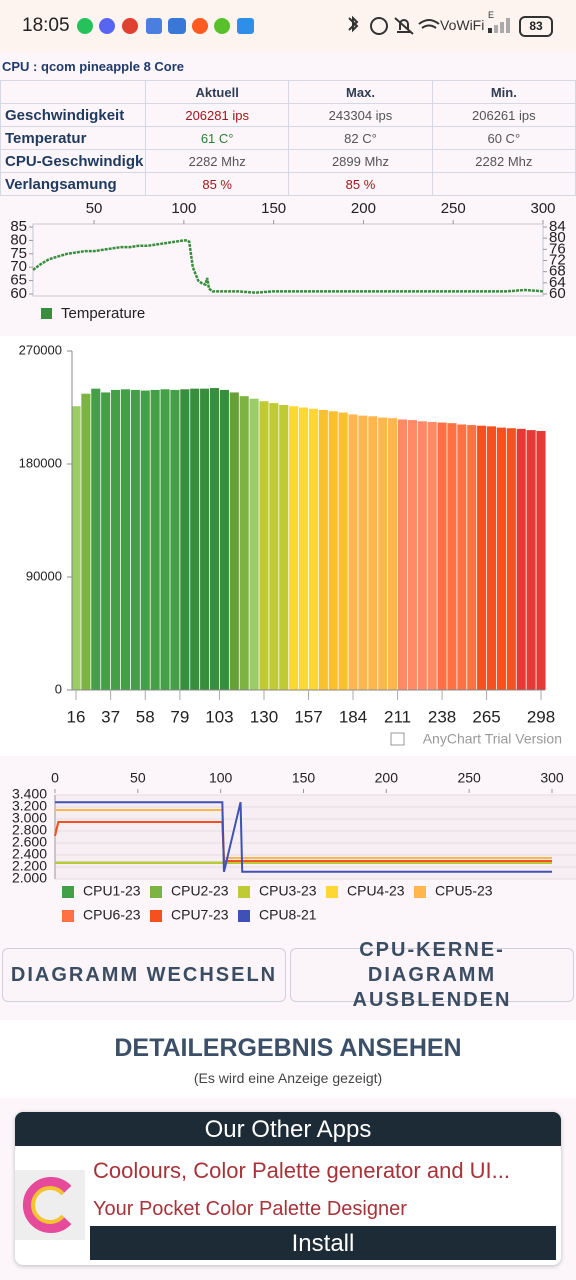  Describe the element at coordinates (288, 891) in the screenshot. I see `legend-label: CPU3-23` at that location.